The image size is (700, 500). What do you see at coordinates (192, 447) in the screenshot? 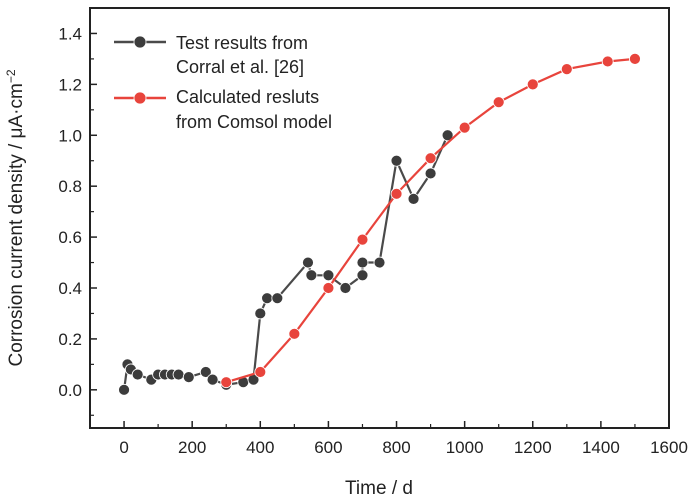
I see `x-tick-label: 200` at bounding box center [192, 447].